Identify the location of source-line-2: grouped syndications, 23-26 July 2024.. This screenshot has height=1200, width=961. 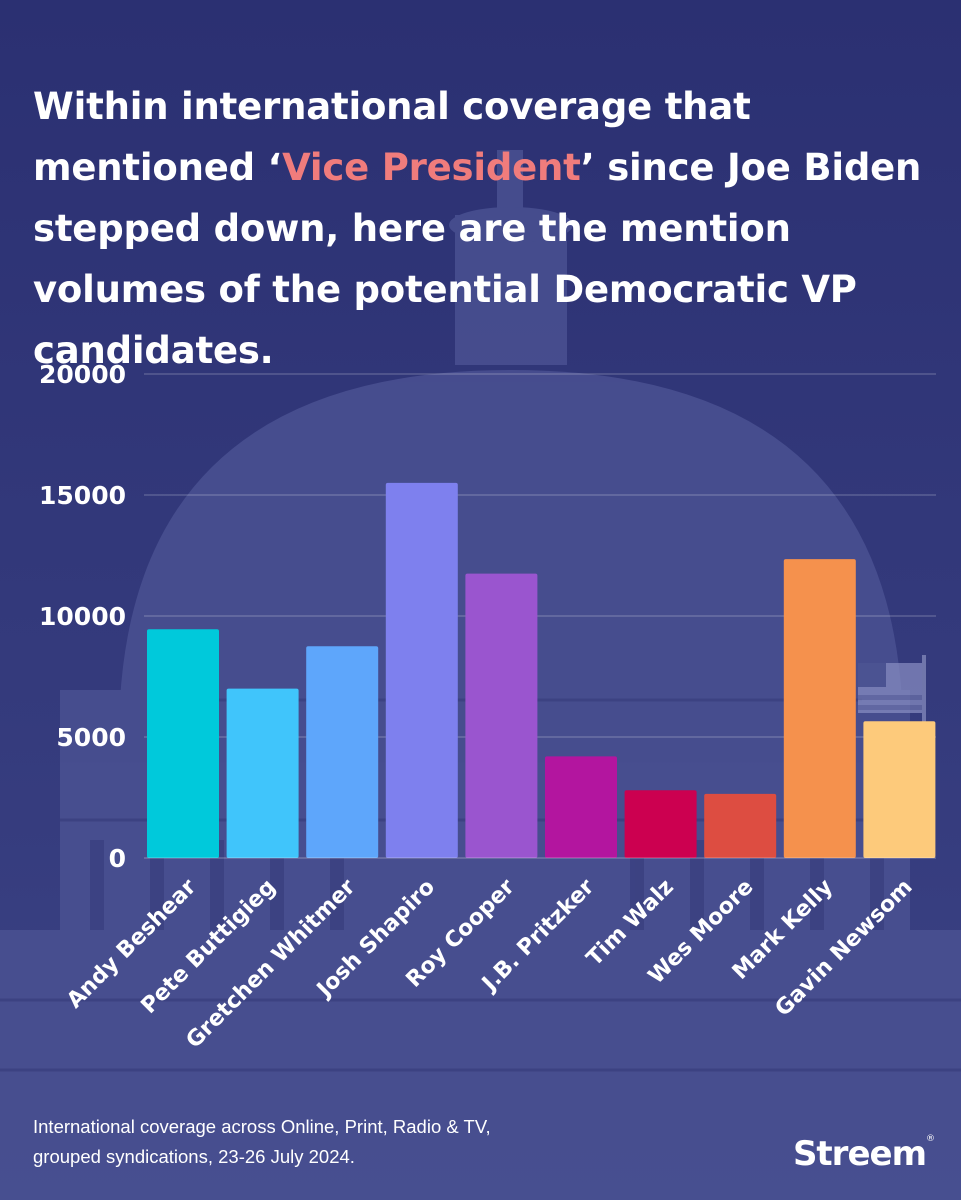
(194, 1156).